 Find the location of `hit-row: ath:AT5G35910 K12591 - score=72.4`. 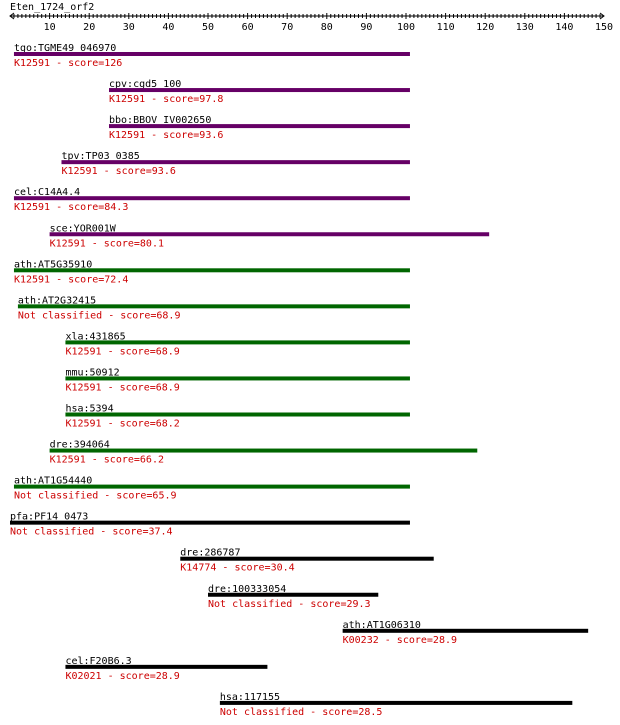

hit-row: ath:AT5G35910 K12591 - score=72.4 is located at coordinates (211, 272).